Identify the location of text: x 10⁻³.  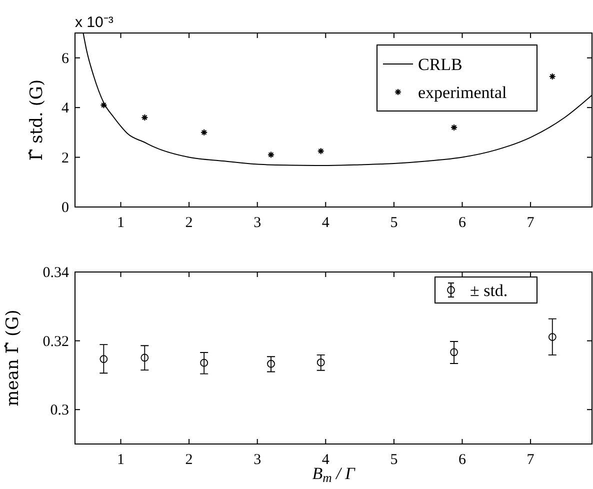
(94, 22).